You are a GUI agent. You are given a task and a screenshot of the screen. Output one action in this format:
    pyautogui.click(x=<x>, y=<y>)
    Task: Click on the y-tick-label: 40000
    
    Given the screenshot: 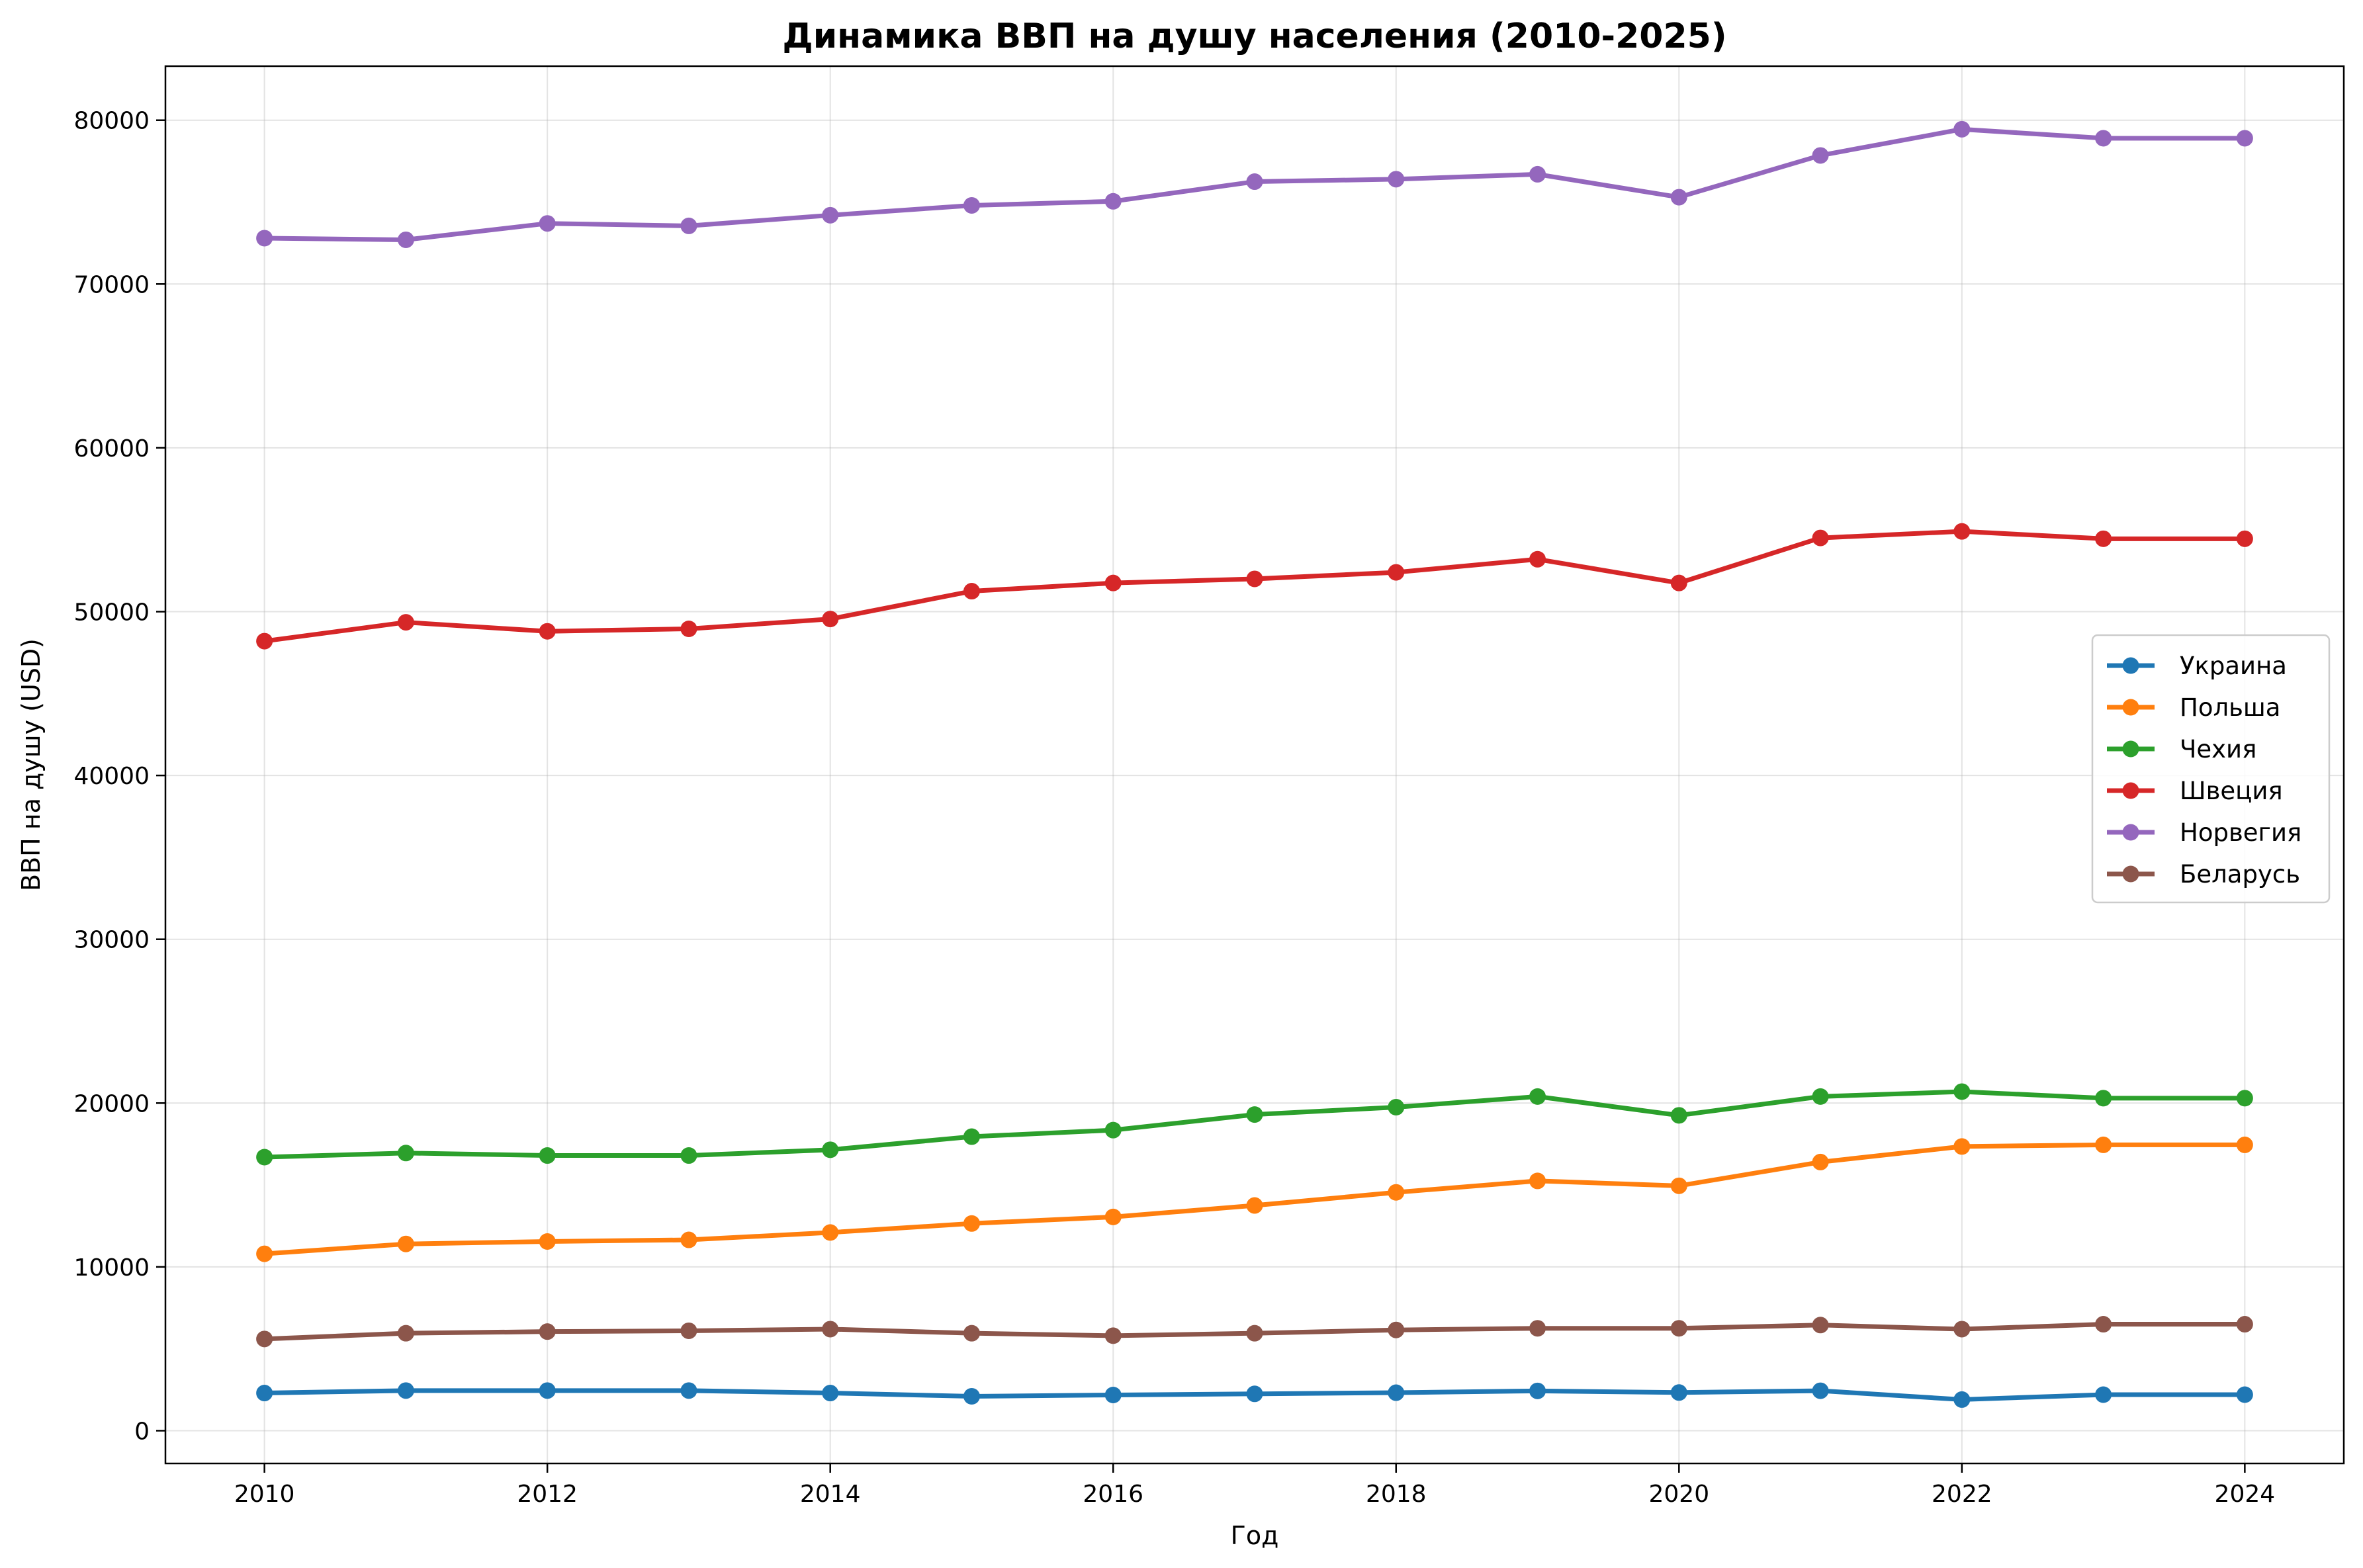 What is the action you would take?
    pyautogui.click(x=111, y=777)
    